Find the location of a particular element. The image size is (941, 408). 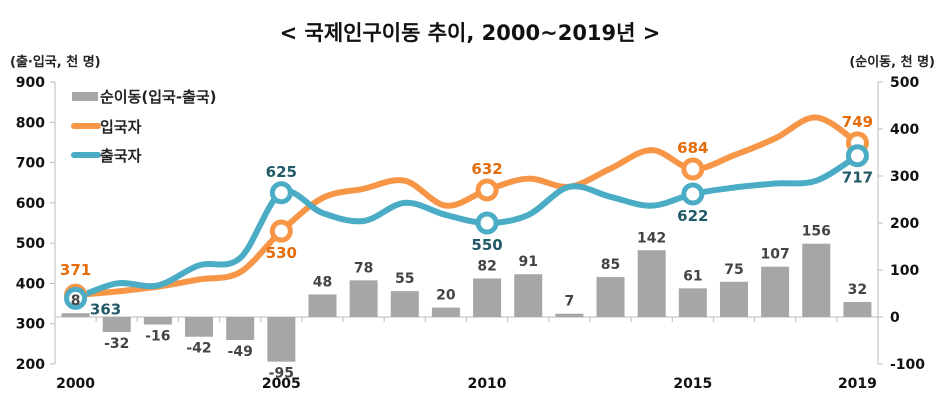

bar-net-2012 is located at coordinates (569, 315).